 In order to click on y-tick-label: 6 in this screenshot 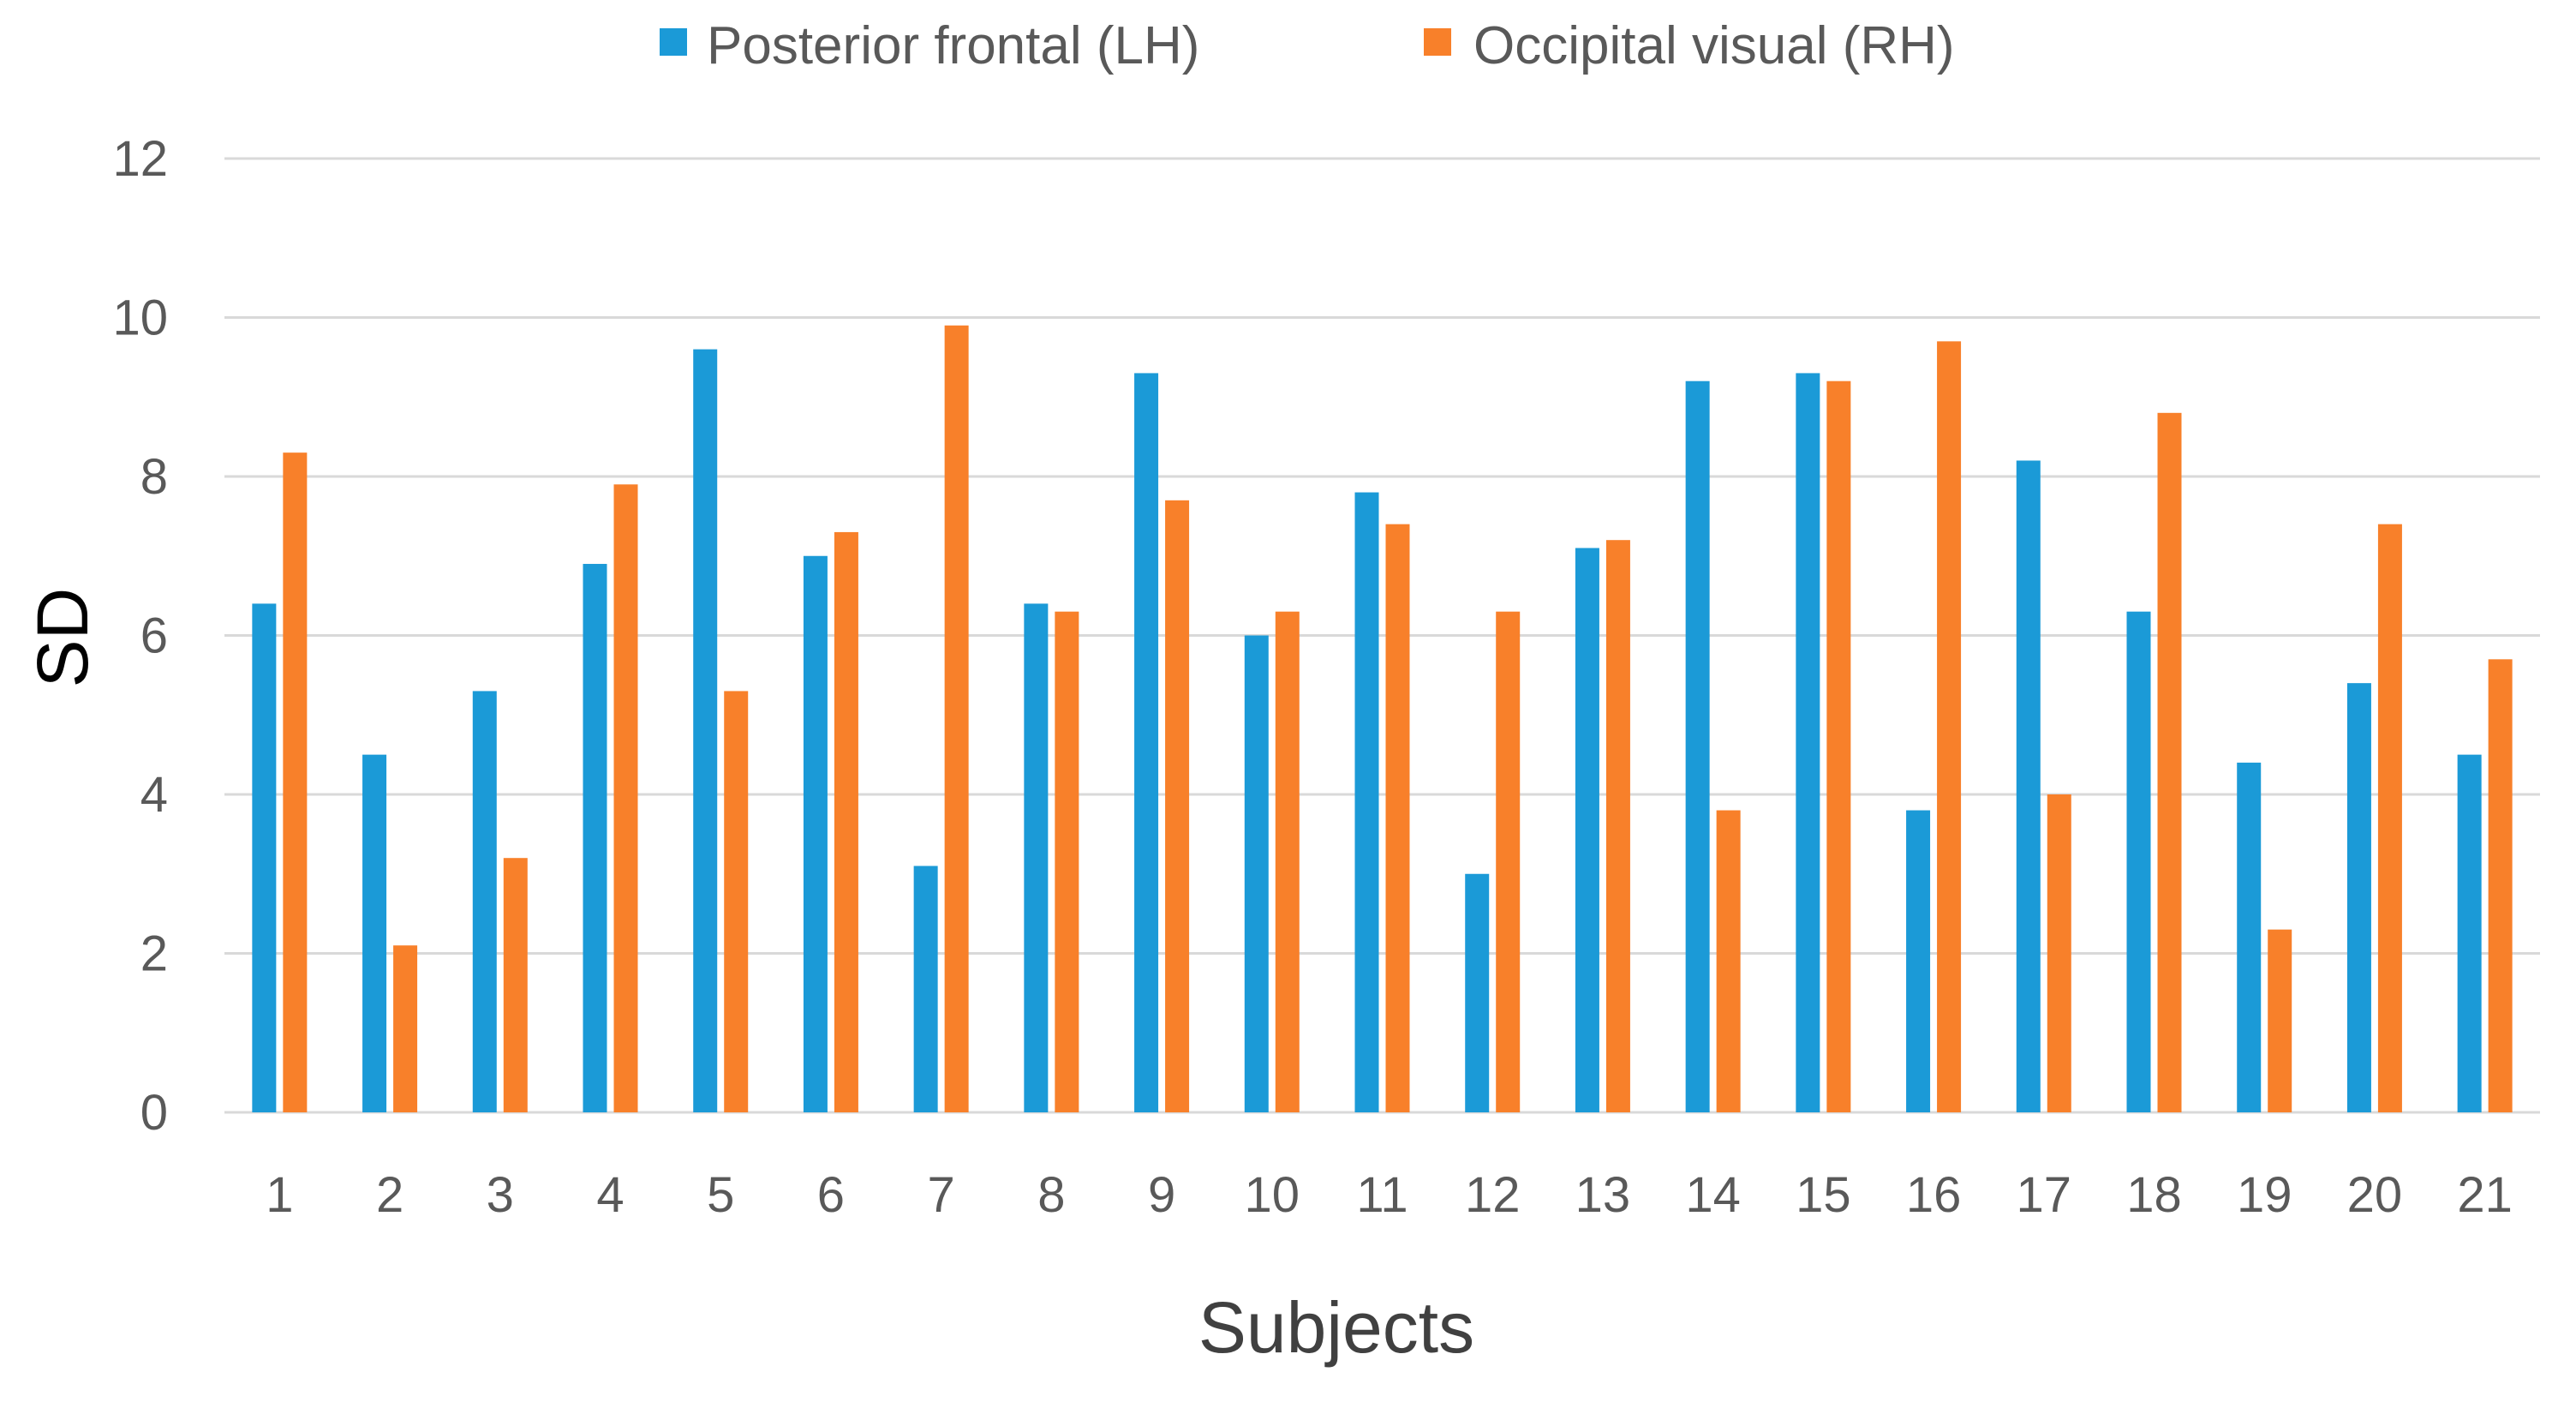, I will do `click(154, 636)`.